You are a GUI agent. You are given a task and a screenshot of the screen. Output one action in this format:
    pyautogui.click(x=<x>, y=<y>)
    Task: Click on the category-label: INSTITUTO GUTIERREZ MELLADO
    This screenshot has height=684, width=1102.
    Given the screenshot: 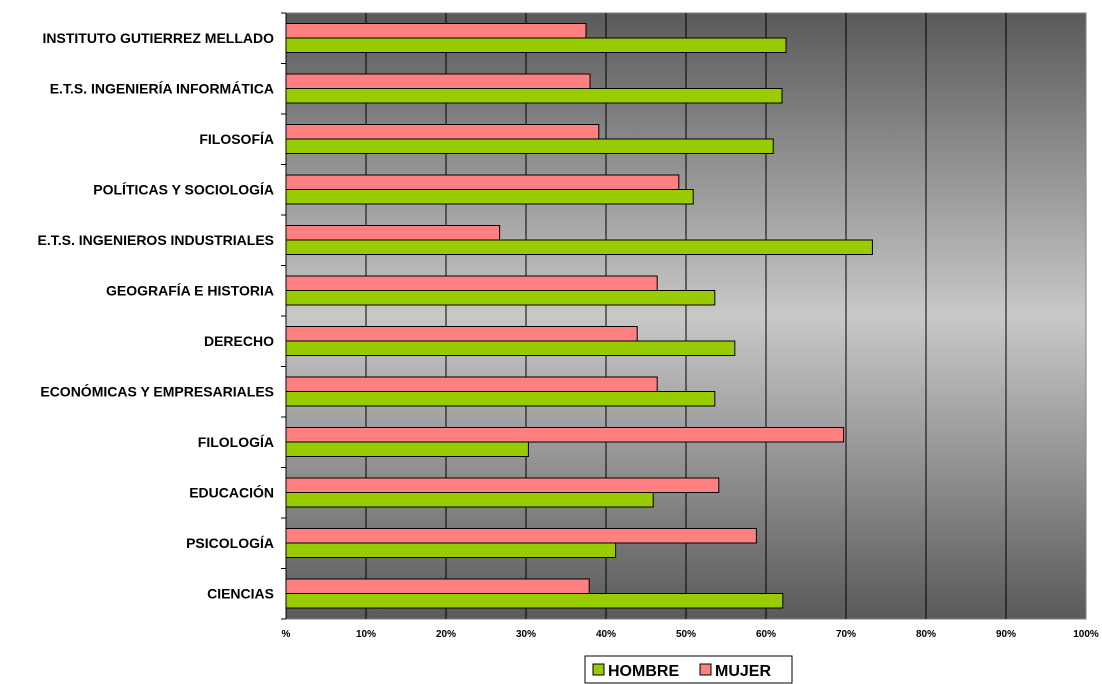 What is the action you would take?
    pyautogui.click(x=158, y=38)
    